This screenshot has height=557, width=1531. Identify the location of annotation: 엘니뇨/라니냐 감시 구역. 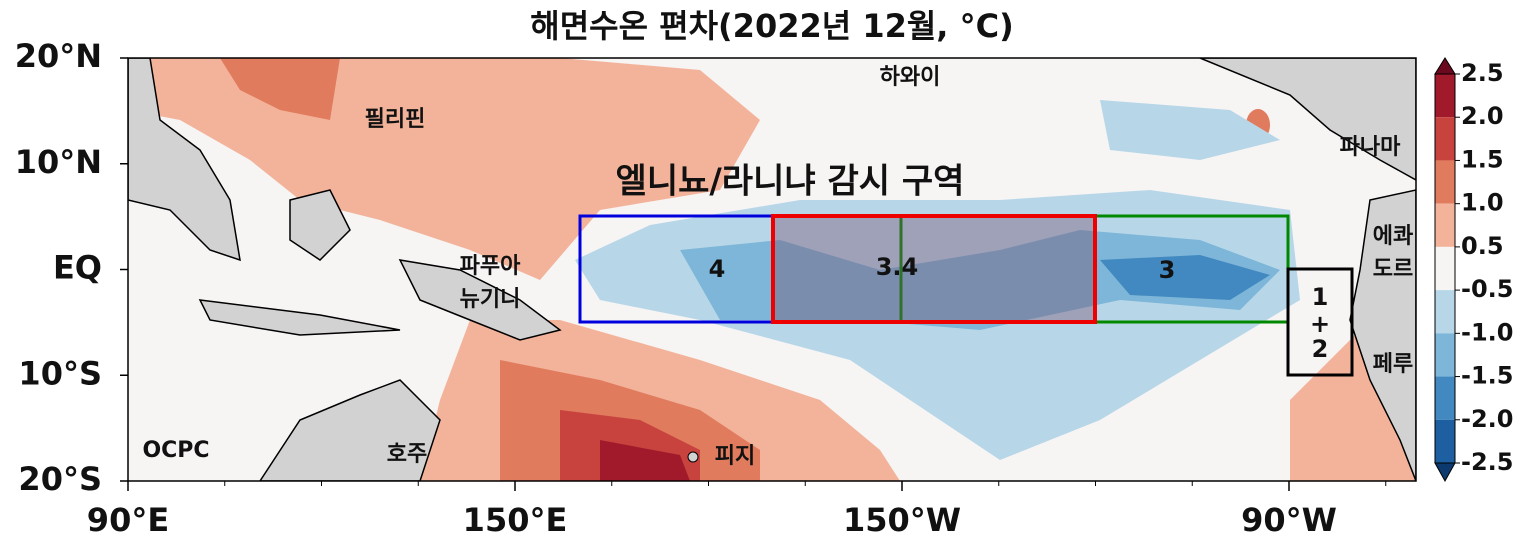
(790, 182).